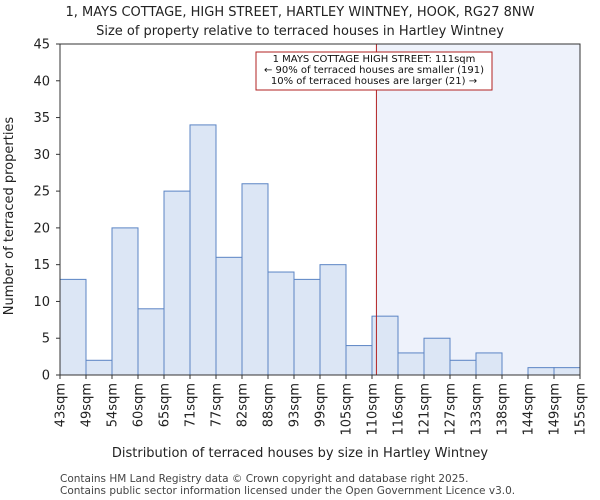 The width and height of the screenshot is (600, 500). What do you see at coordinates (41, 118) in the screenshot?
I see `y-tick-label-35: 35` at bounding box center [41, 118].